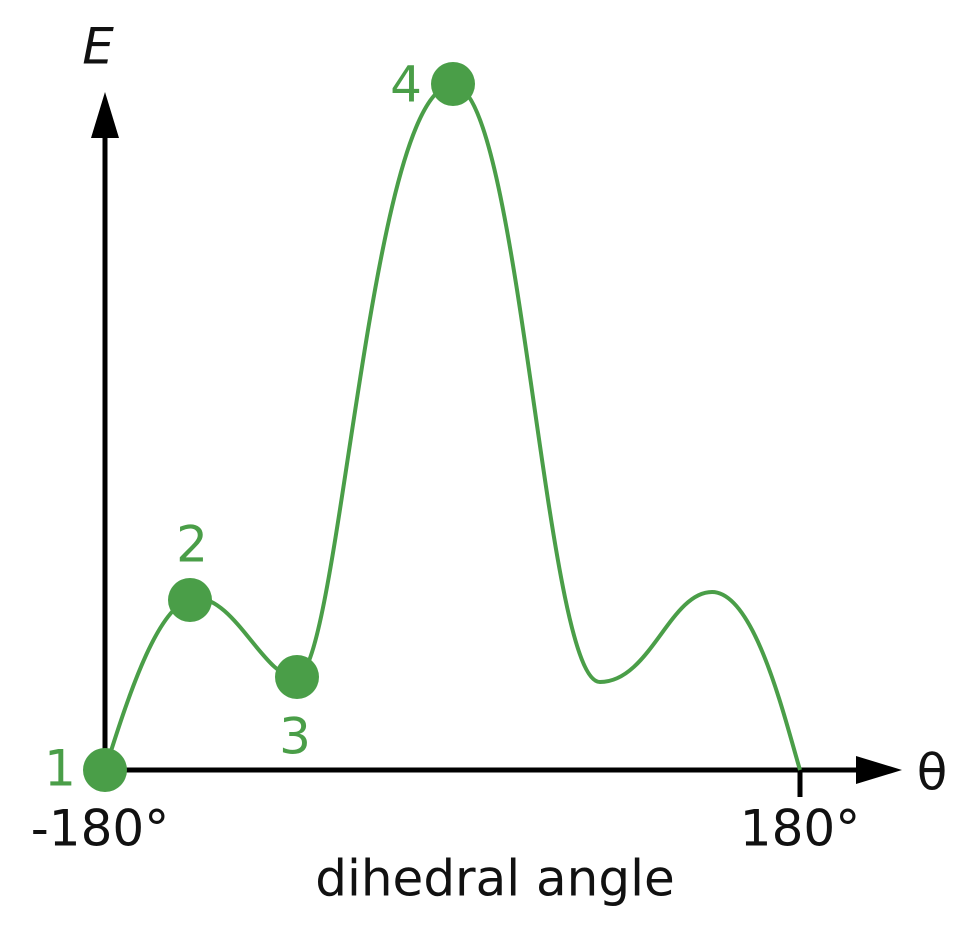 Image resolution: width=974 pixels, height=952 pixels. I want to click on tick-label: -180°, so click(100, 829).